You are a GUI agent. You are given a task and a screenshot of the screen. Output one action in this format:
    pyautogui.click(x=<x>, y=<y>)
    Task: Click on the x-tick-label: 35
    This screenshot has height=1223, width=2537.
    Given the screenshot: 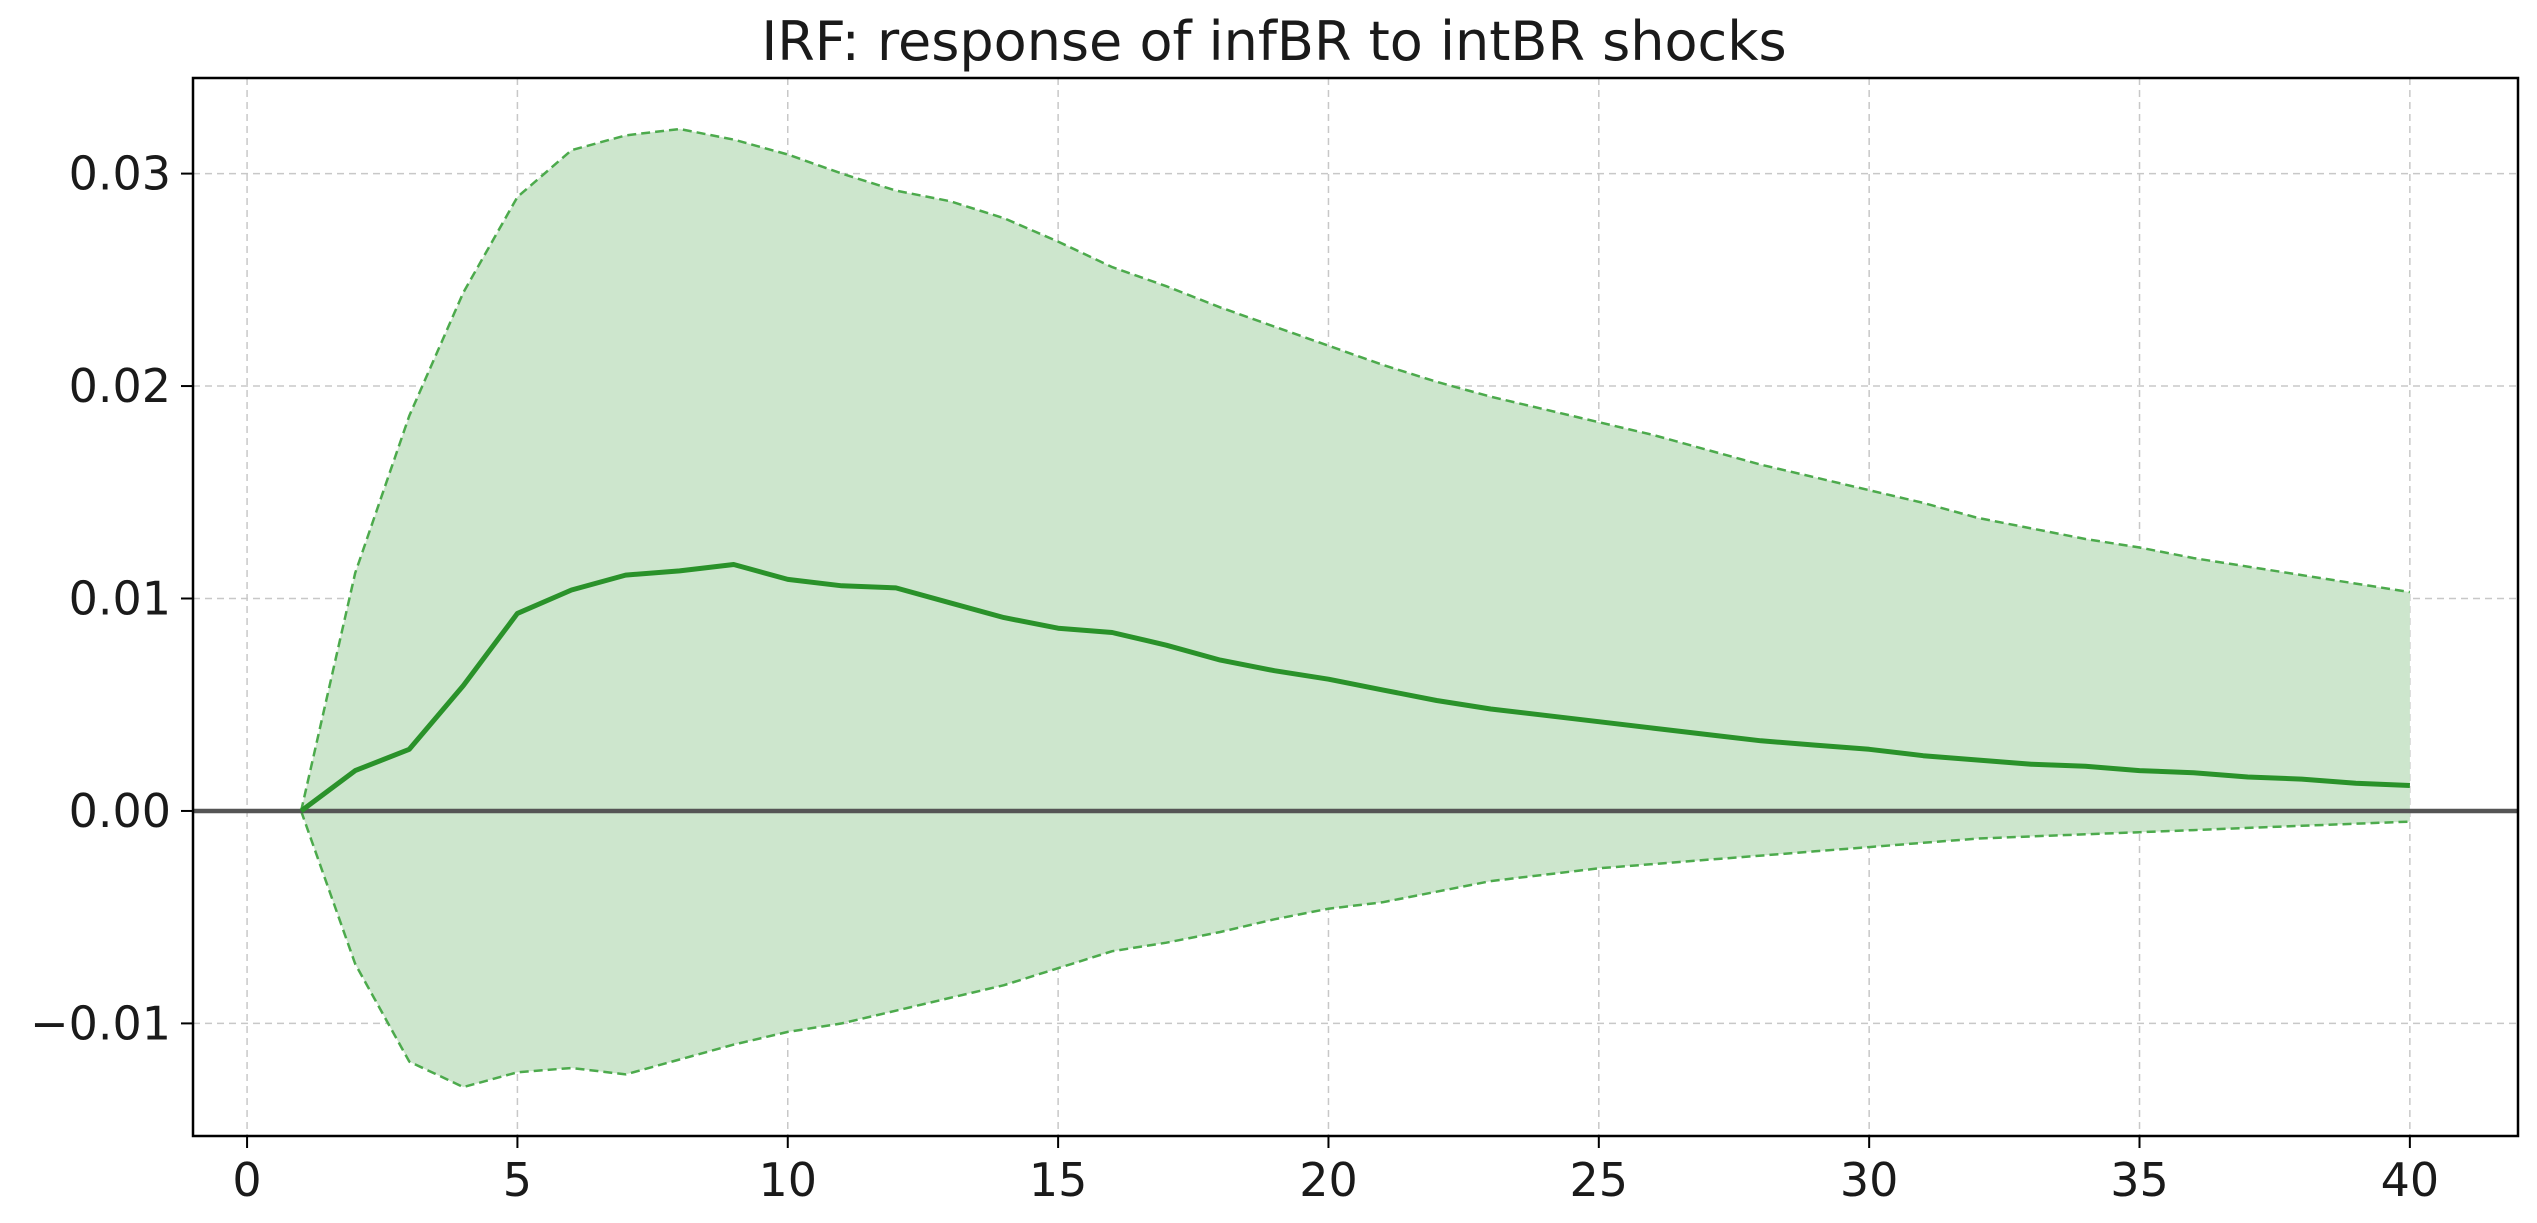 What is the action you would take?
    pyautogui.click(x=2139, y=1180)
    